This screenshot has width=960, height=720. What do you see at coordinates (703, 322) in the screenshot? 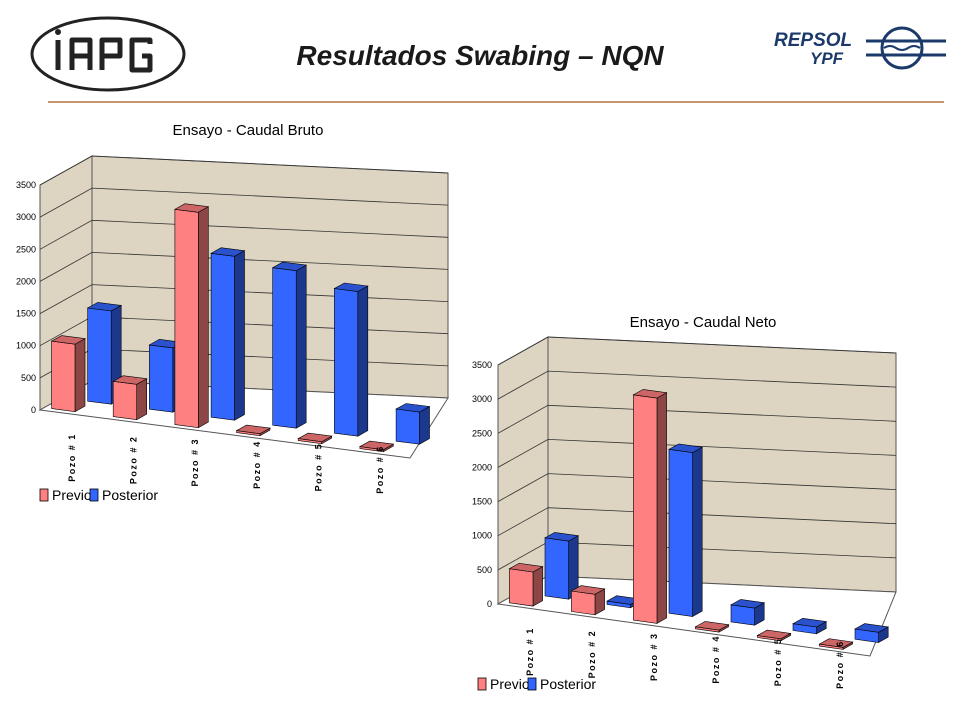
I see `chart-title: Ensayo - Caudal Neto` at bounding box center [703, 322].